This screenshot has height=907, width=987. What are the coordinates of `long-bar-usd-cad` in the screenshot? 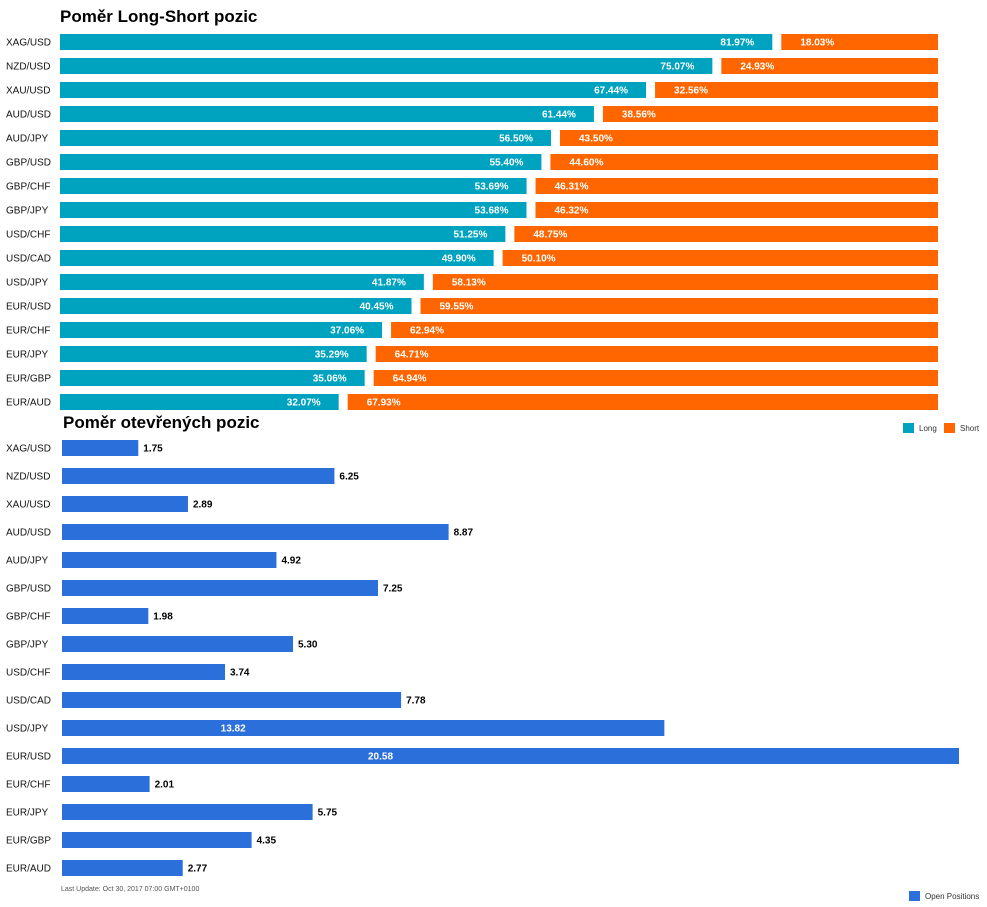 It's located at (277, 258).